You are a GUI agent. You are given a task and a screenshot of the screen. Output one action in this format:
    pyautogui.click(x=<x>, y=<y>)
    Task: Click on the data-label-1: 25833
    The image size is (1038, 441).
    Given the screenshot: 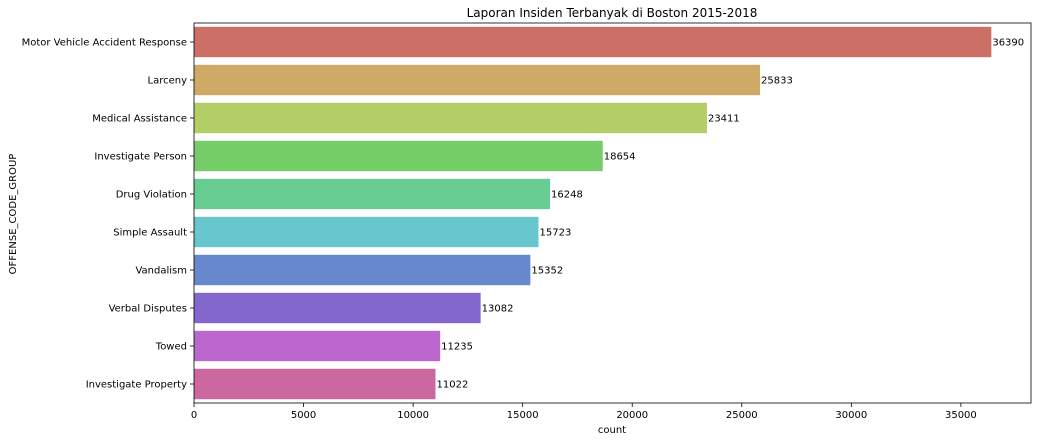 What is the action you would take?
    pyautogui.click(x=777, y=81)
    